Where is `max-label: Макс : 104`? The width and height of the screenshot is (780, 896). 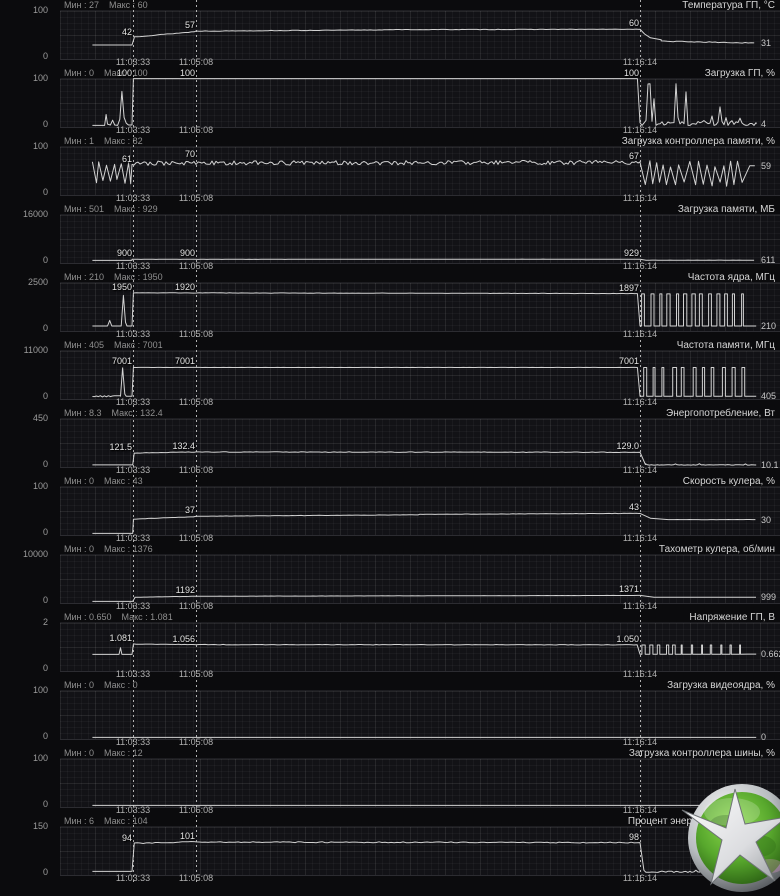
max-label: Макс : 104 is located at coordinates (126, 821).